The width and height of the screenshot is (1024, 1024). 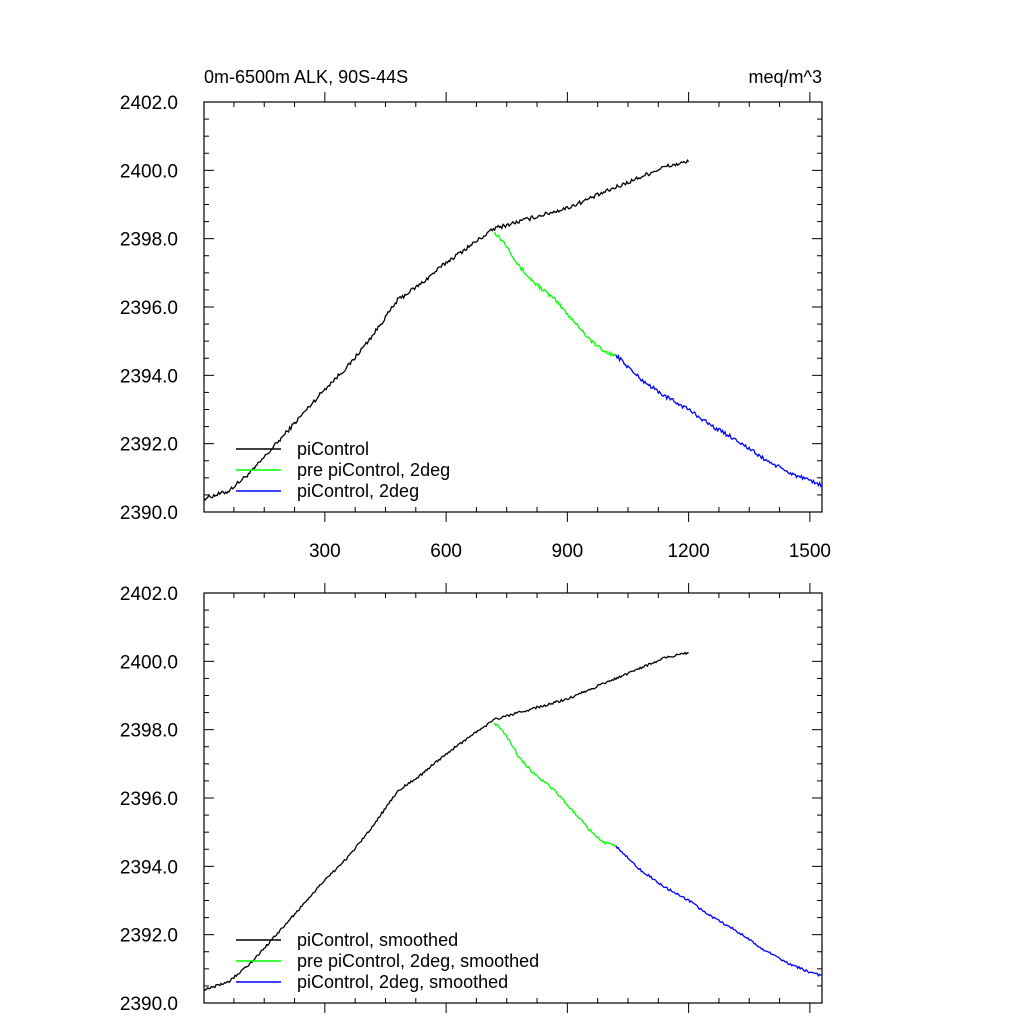 What do you see at coordinates (373, 470) in the screenshot?
I see `legend-label: pre piControl, 2deg` at bounding box center [373, 470].